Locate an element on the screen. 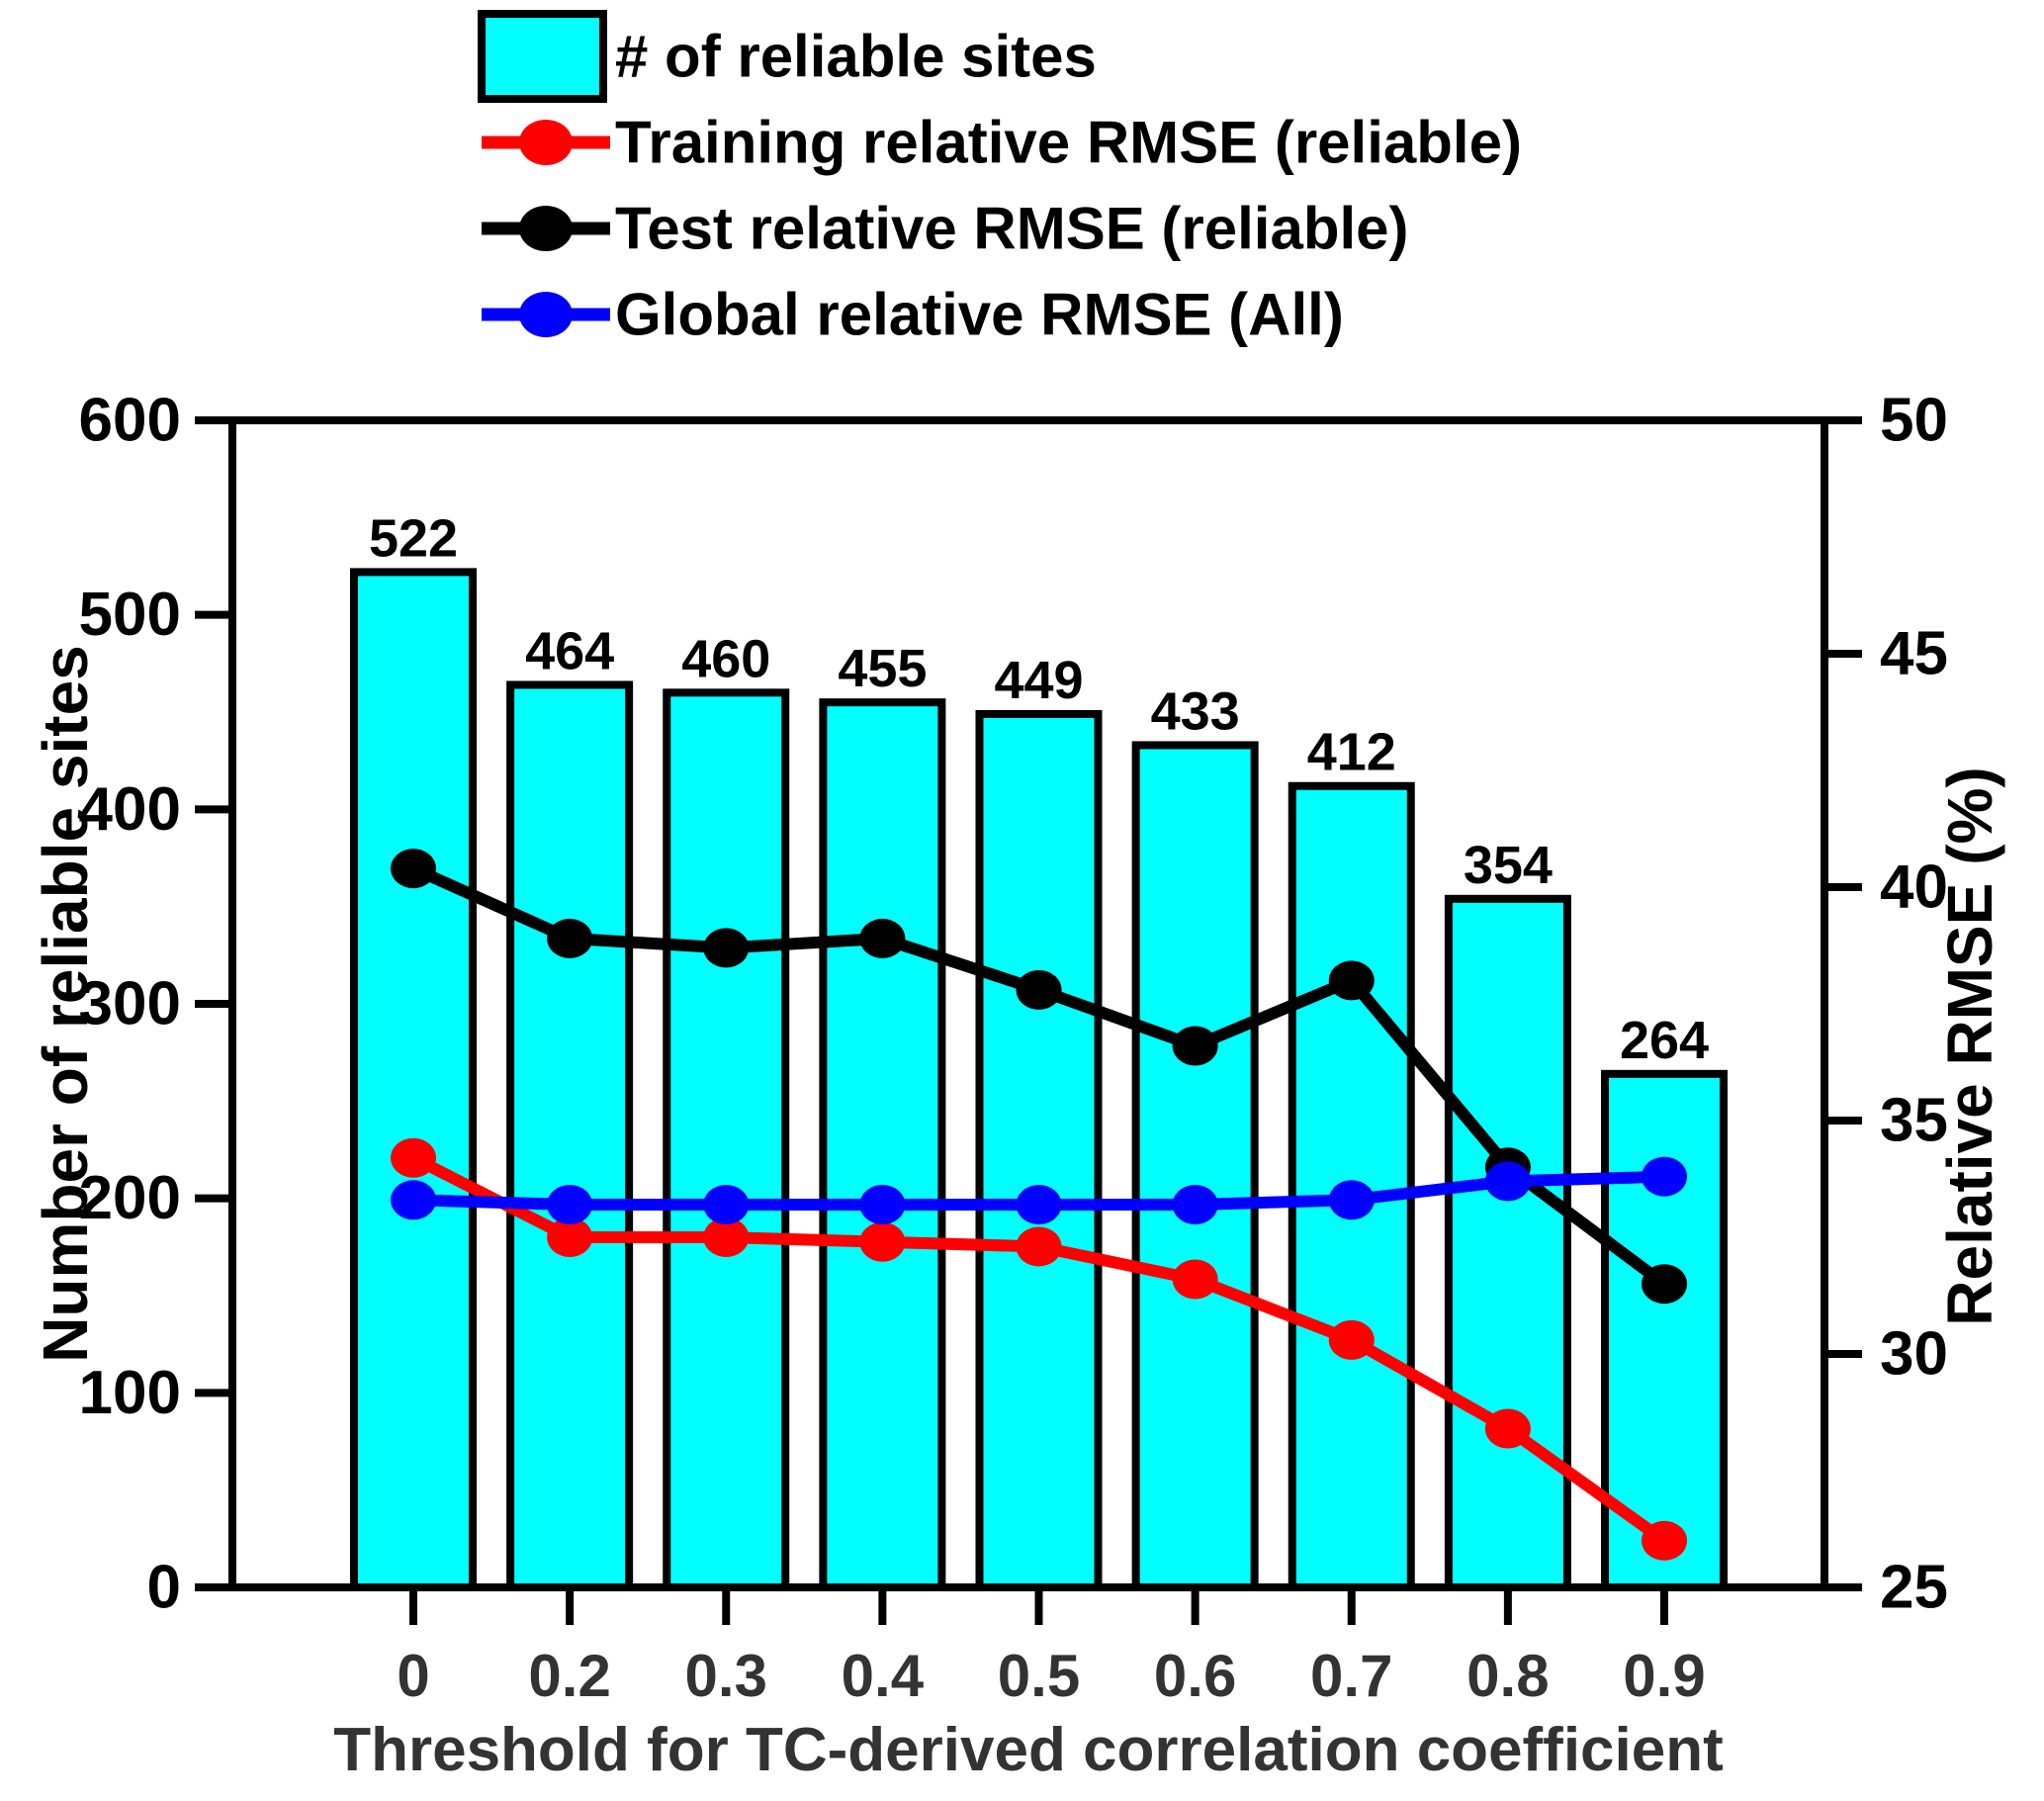 Image resolution: width=2044 pixels, height=1801 pixels. bar-value-label: 412 is located at coordinates (1351, 752).